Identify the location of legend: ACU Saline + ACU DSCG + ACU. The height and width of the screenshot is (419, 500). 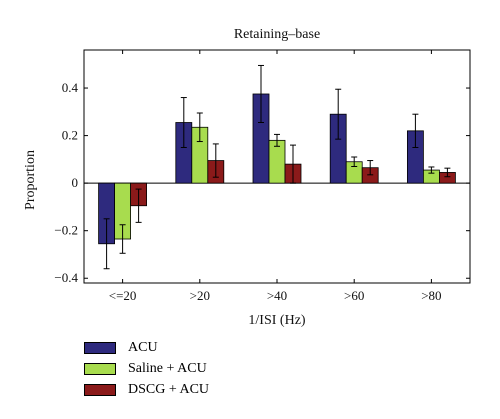
(204, 368).